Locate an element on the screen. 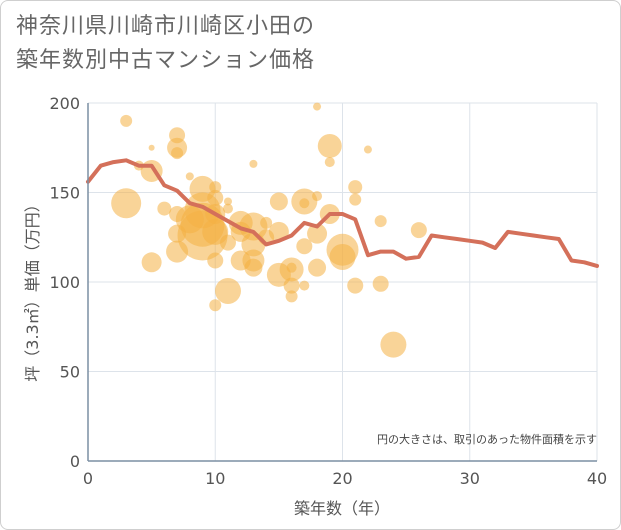 The height and width of the screenshot is (530, 621). chart-title: 神奈川県川崎市川崎区小田の 築年数別中古マンション価格 is located at coordinates (165, 44).